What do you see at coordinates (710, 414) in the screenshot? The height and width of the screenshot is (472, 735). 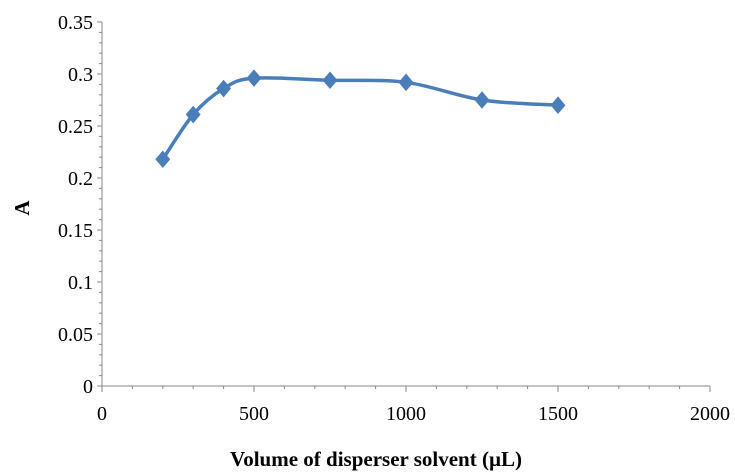 I see `x-tick-label: 2000` at bounding box center [710, 414].